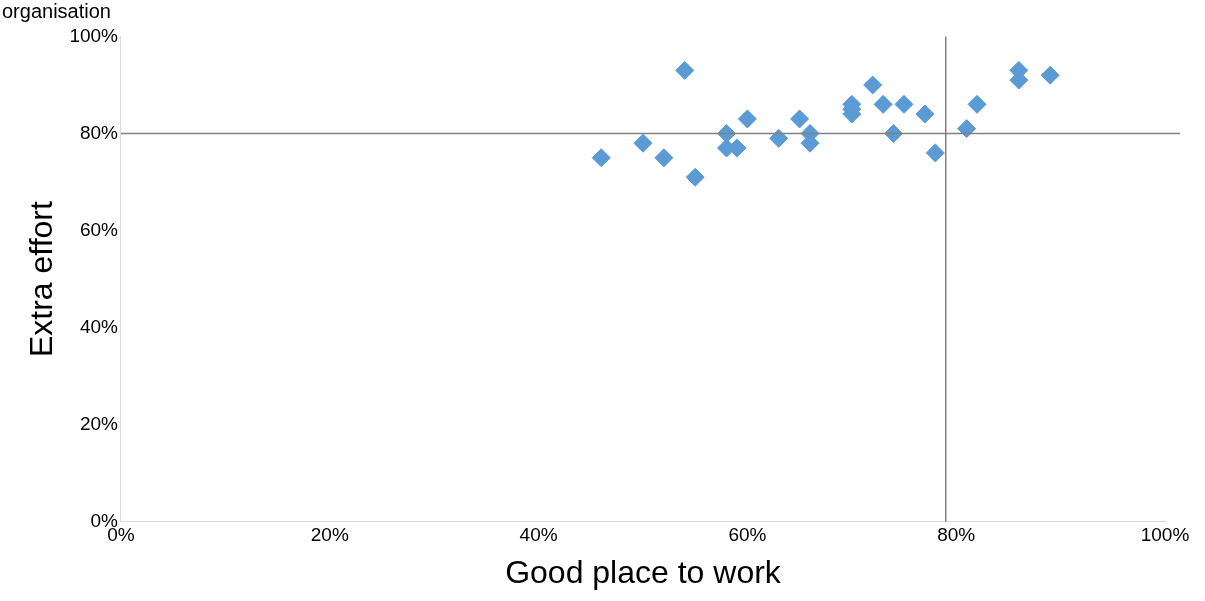 This screenshot has width=1205, height=601. Describe the element at coordinates (99, 423) in the screenshot. I see `y-tick-label: 20%` at that location.